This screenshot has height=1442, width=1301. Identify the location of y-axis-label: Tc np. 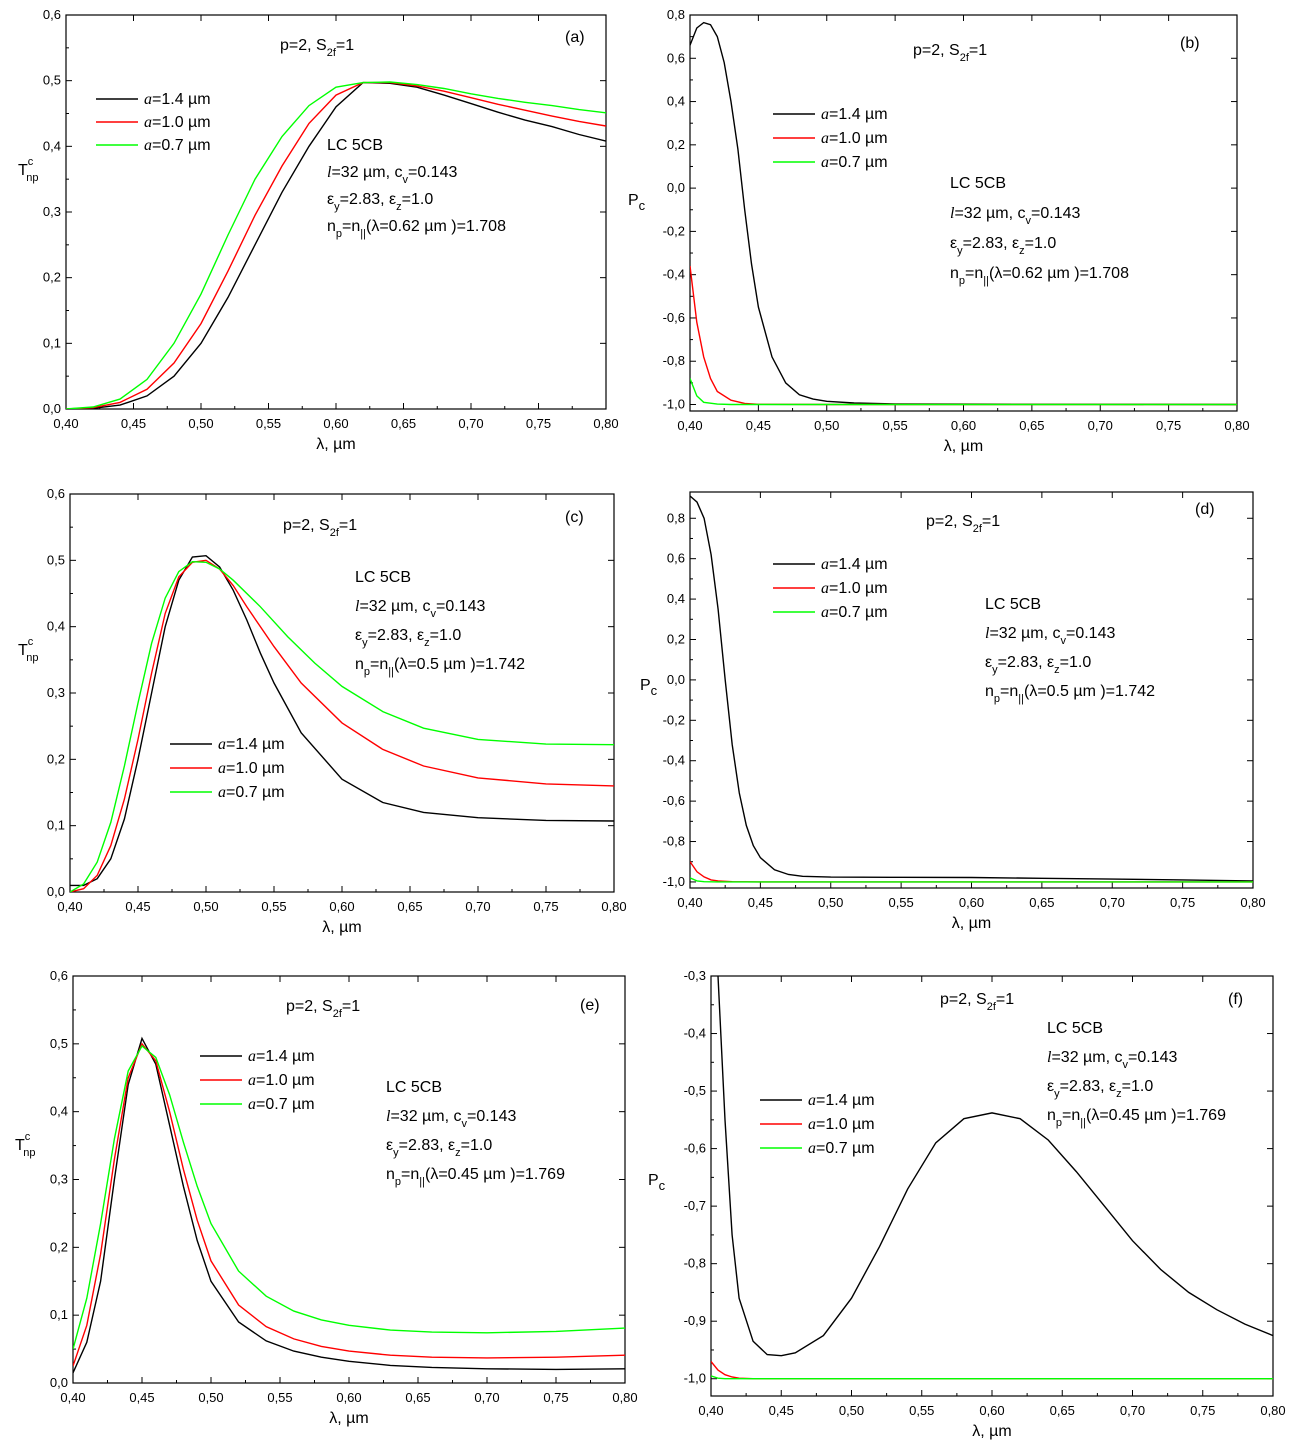
(28, 170).